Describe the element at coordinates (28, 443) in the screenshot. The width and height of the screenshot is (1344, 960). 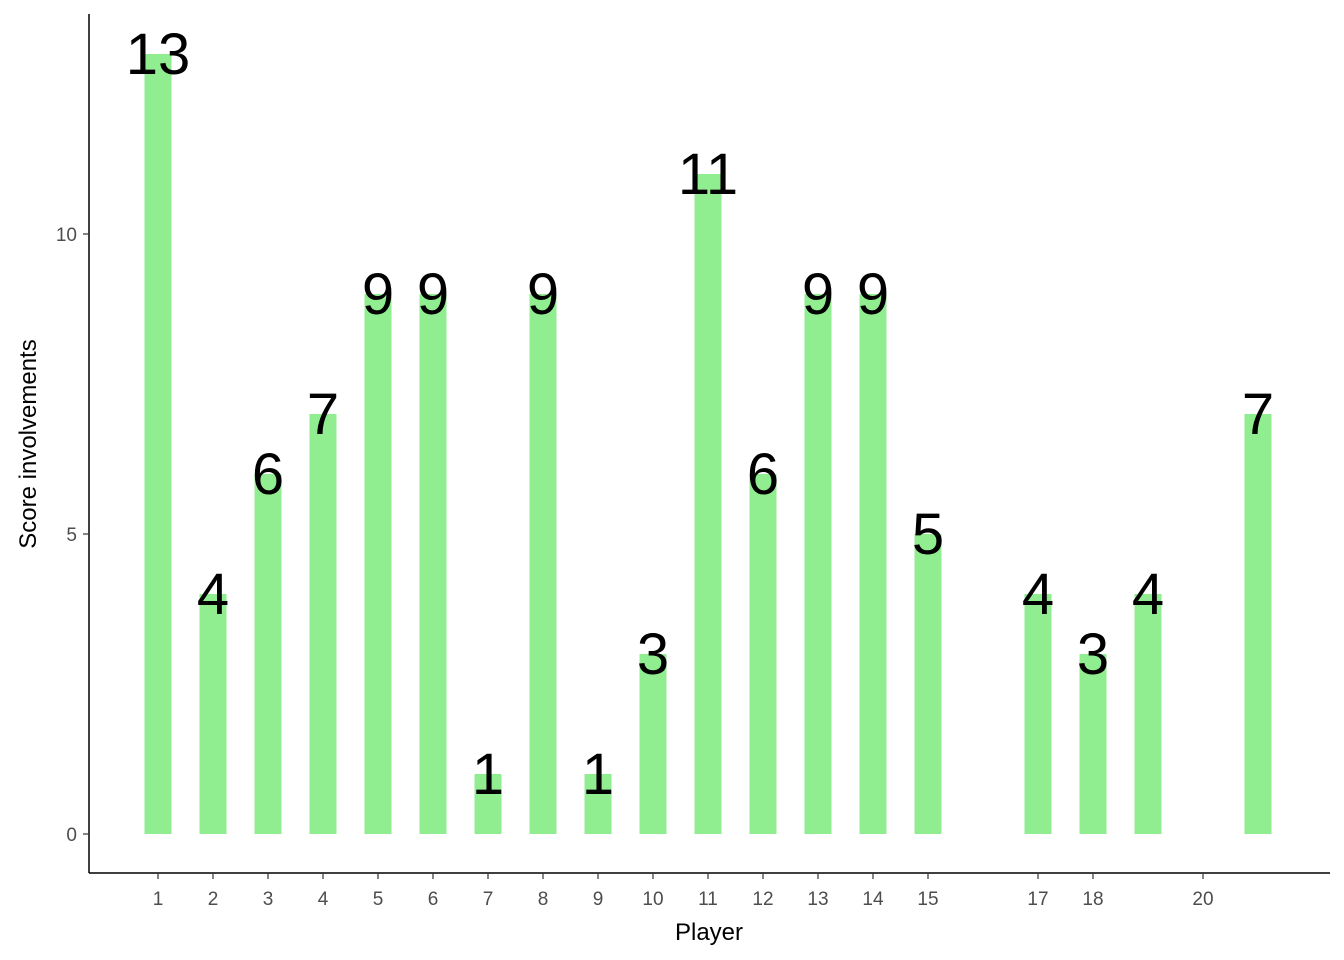
I see `y-axis-title: Score involvements` at that location.